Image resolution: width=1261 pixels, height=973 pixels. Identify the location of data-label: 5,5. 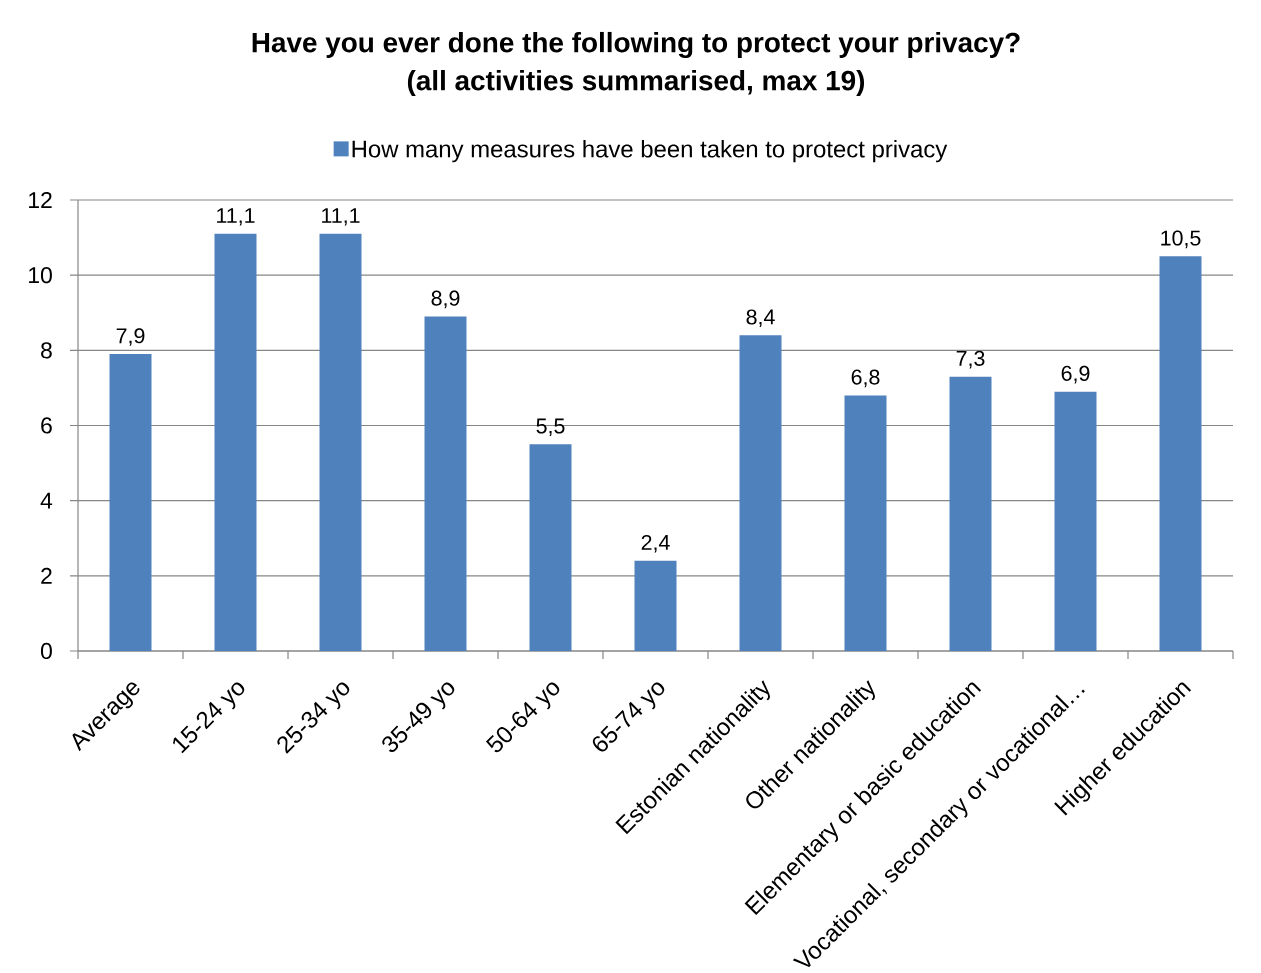
(550, 427).